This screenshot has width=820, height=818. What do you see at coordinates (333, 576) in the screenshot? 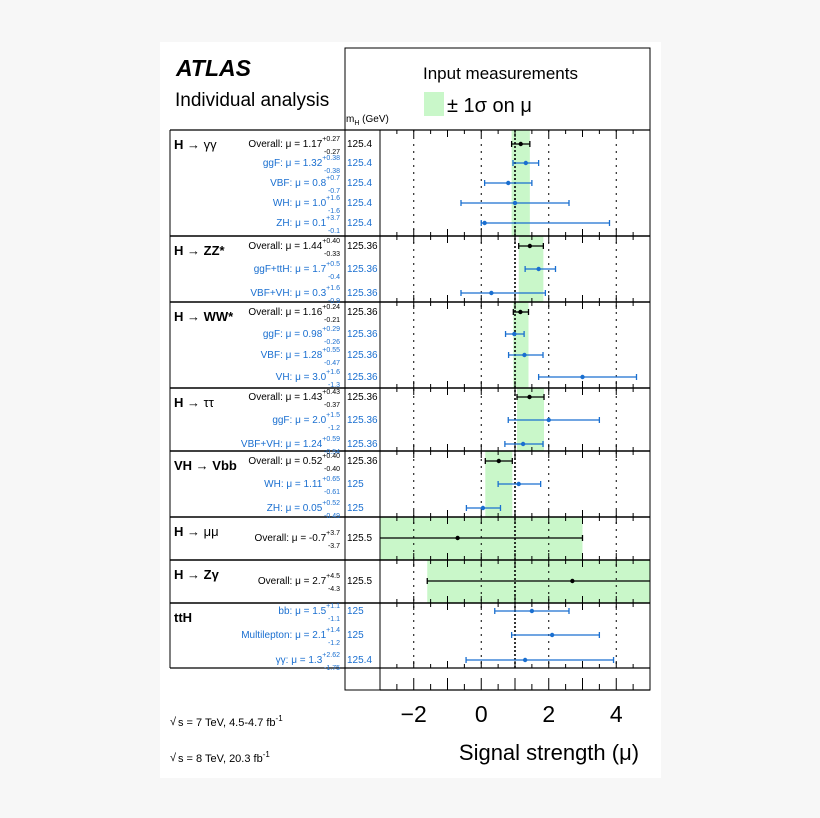
I see `row-label-up: +4.5` at bounding box center [333, 576].